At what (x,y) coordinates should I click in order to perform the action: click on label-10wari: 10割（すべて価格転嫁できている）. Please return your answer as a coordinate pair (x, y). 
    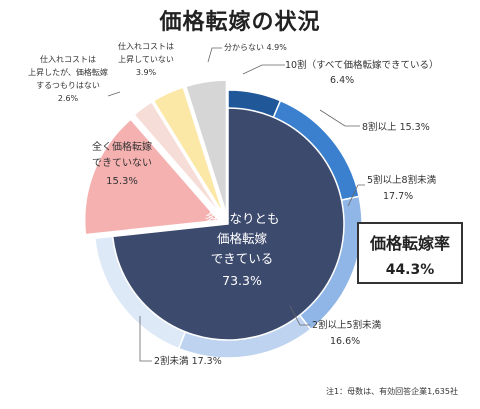
    Looking at the image, I should click on (362, 65).